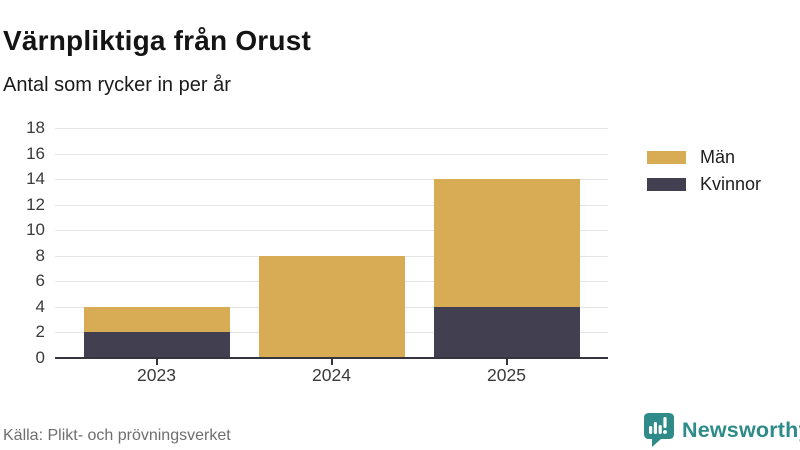  What do you see at coordinates (666, 184) in the screenshot?
I see `legend-swatch-kvinnor` at bounding box center [666, 184].